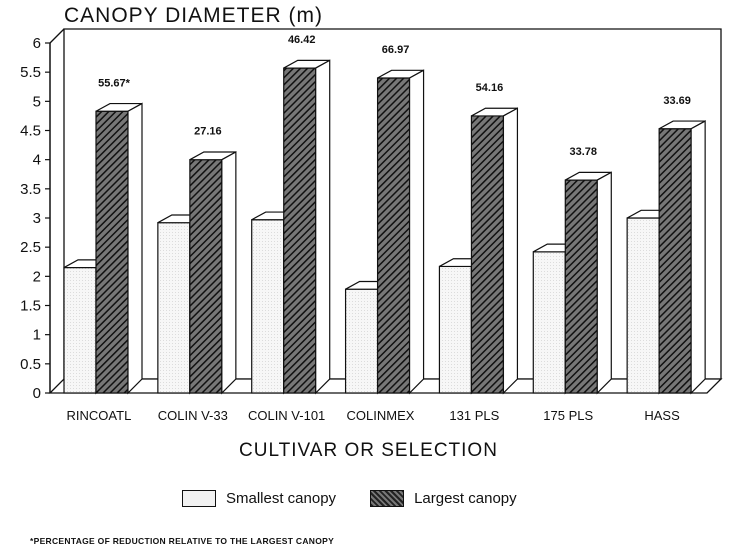  What do you see at coordinates (677, 101) in the screenshot?
I see `annotation-label: 33.69` at bounding box center [677, 101].